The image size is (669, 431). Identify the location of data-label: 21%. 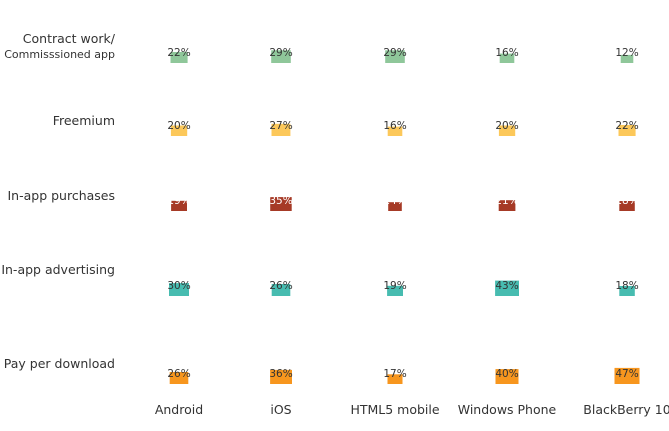
(506, 201).